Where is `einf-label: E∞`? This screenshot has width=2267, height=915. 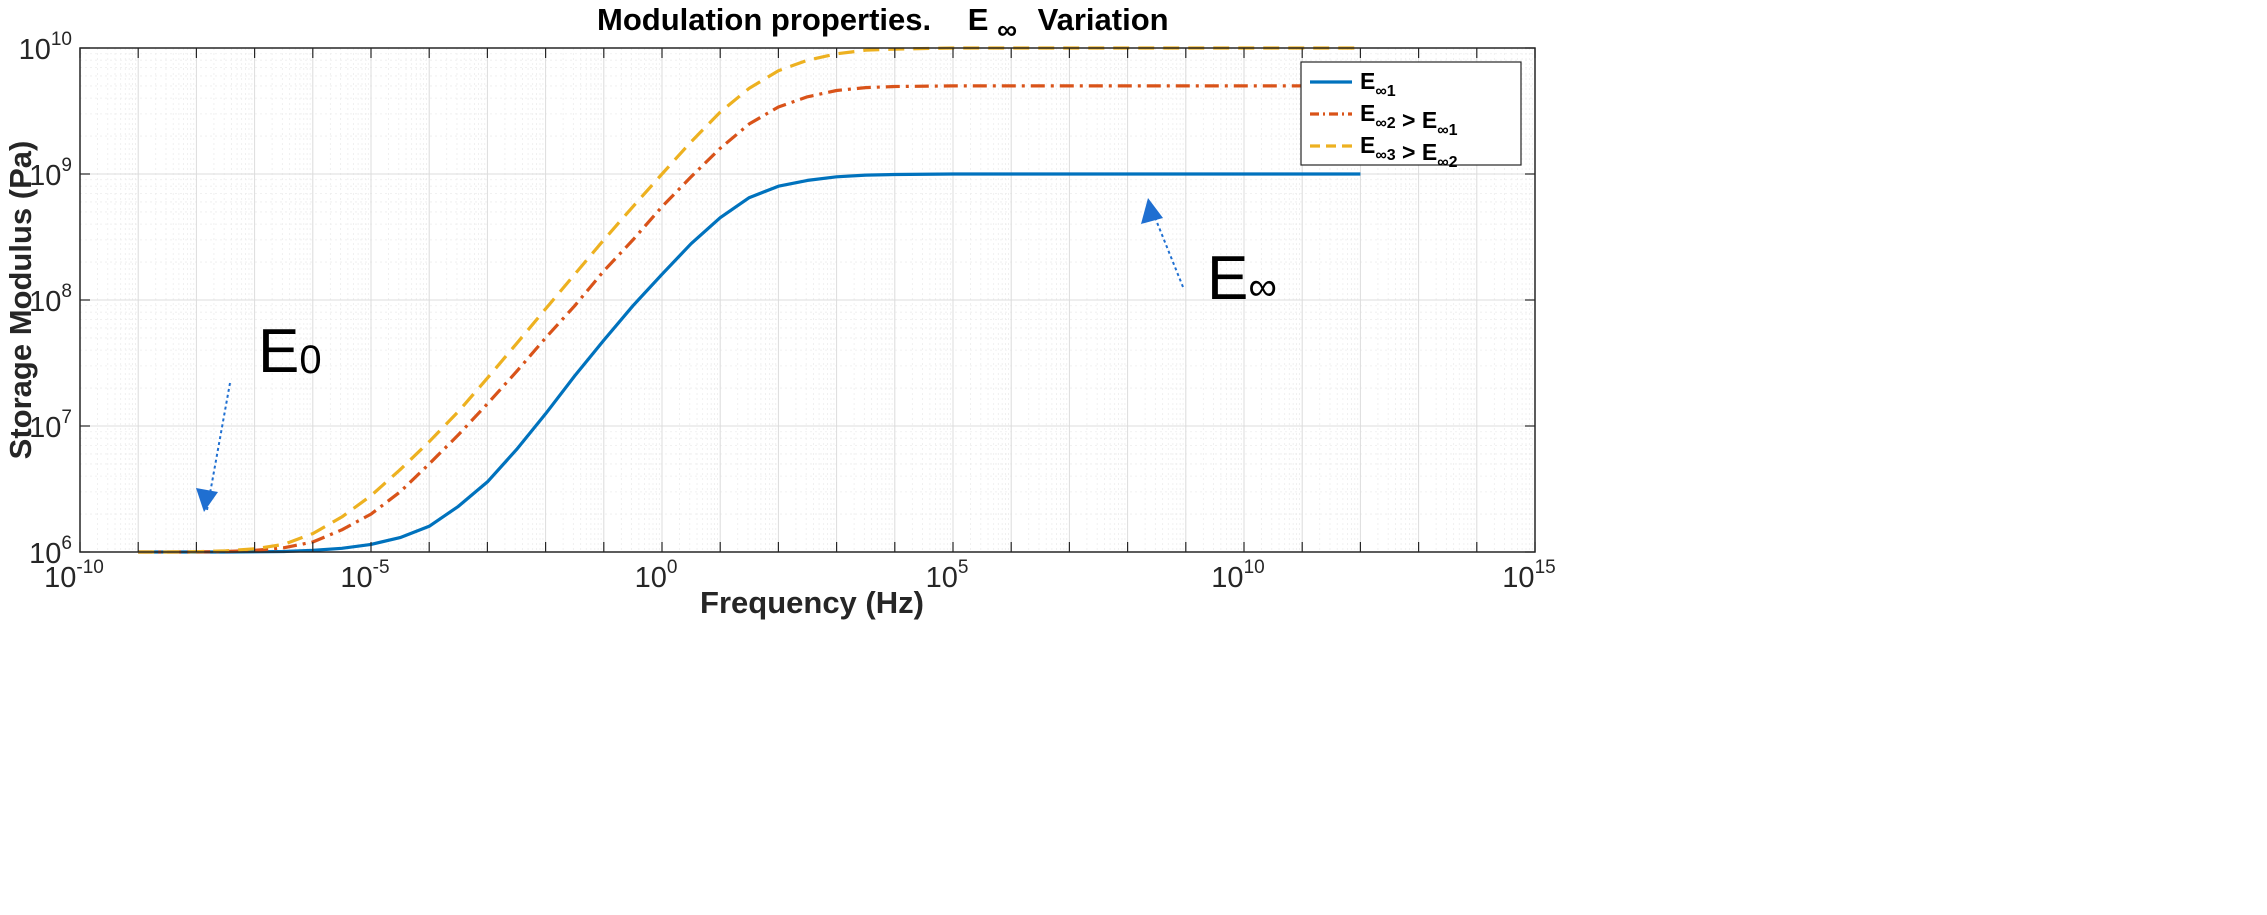 einf-label: E∞ is located at coordinates (1242, 278).